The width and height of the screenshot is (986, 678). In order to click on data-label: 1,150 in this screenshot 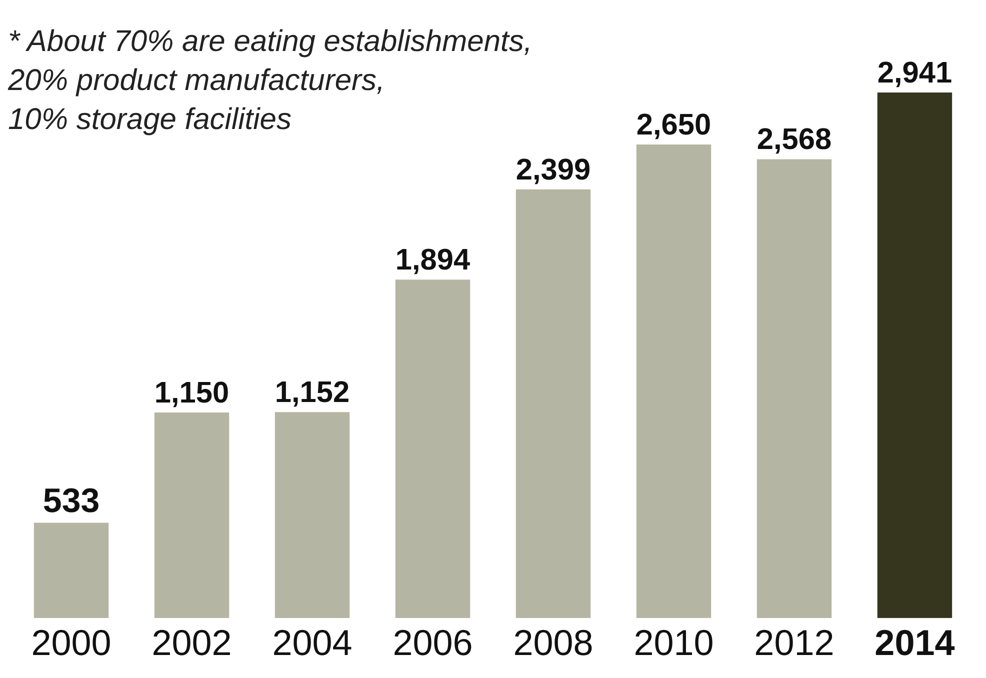, I will do `click(192, 393)`.